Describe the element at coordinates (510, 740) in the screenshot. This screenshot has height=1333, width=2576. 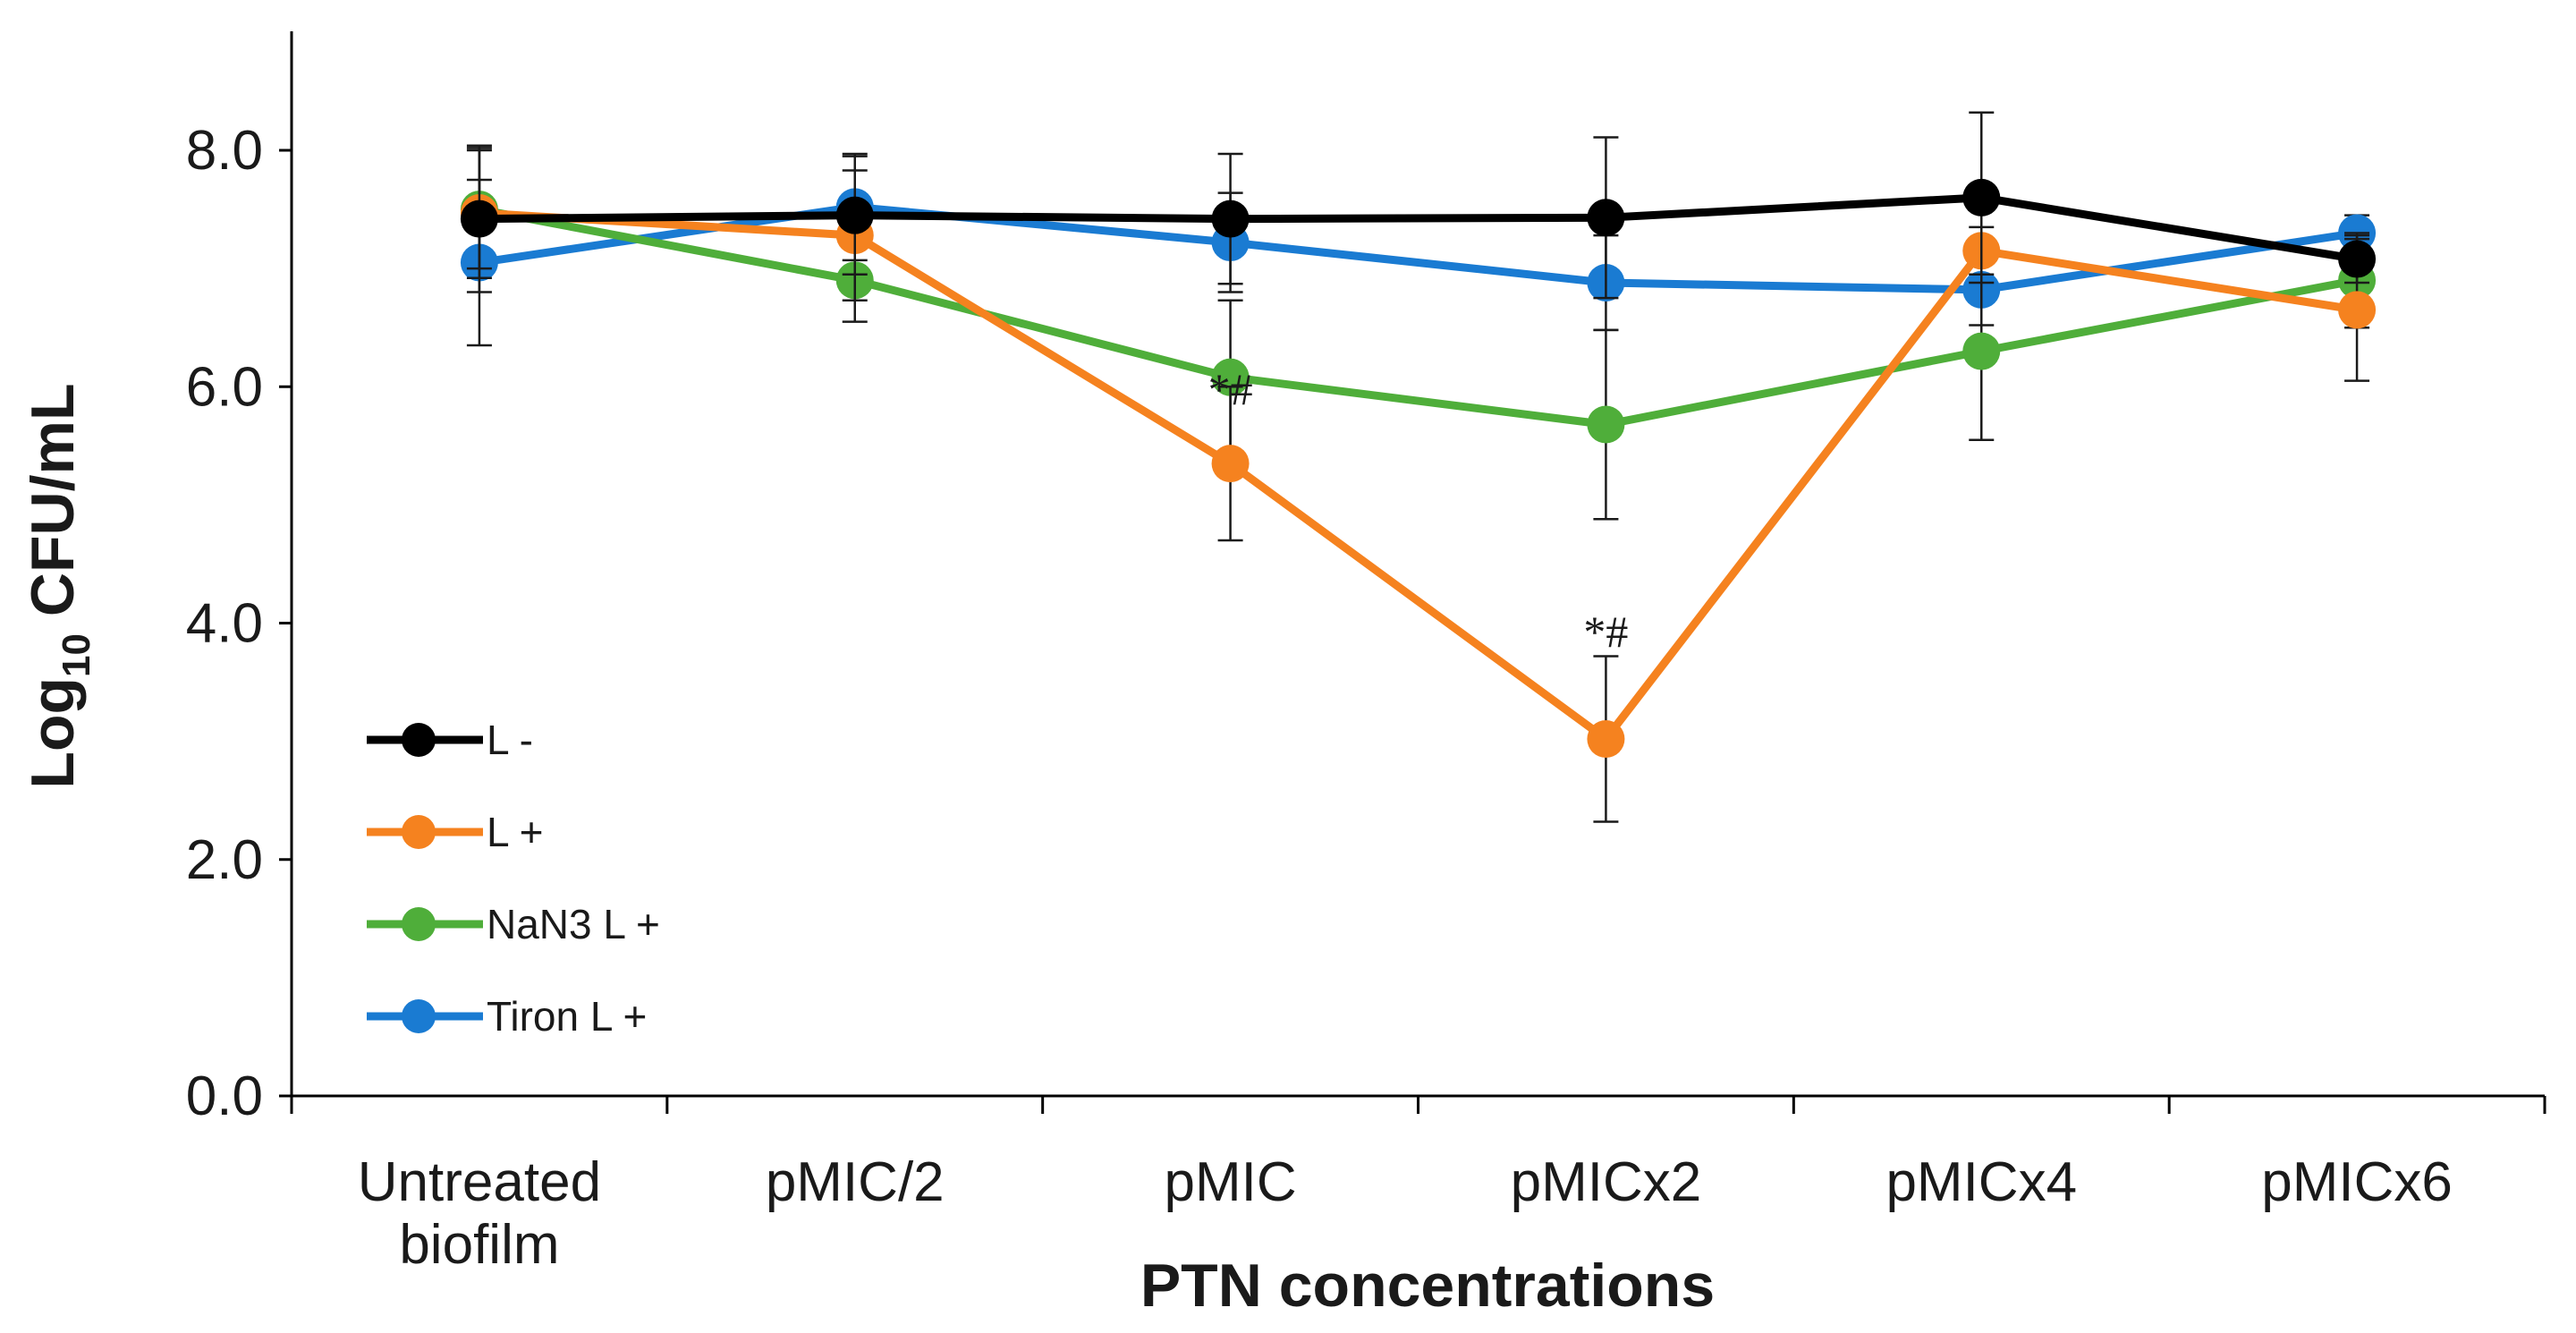
I see `legend-label: L -` at that location.